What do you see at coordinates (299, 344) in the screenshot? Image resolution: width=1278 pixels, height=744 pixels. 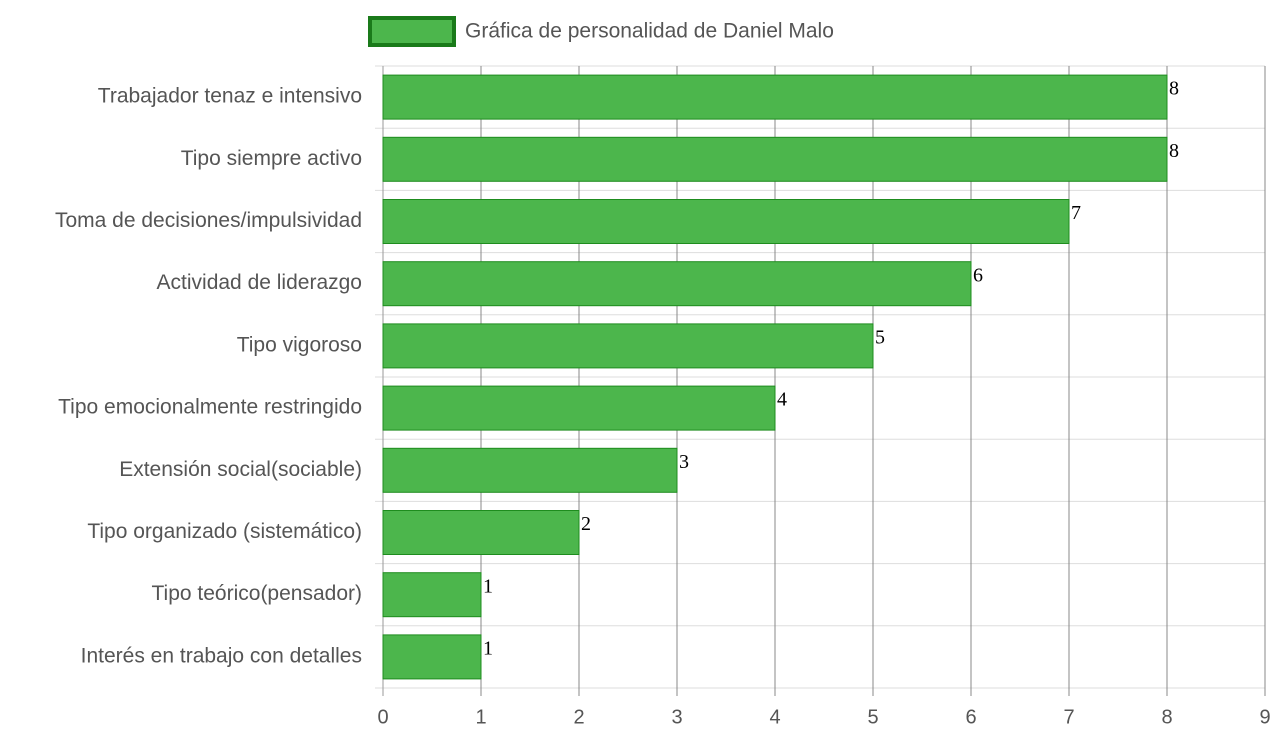 I see `y-tick-label: Tipo vigoroso` at bounding box center [299, 344].